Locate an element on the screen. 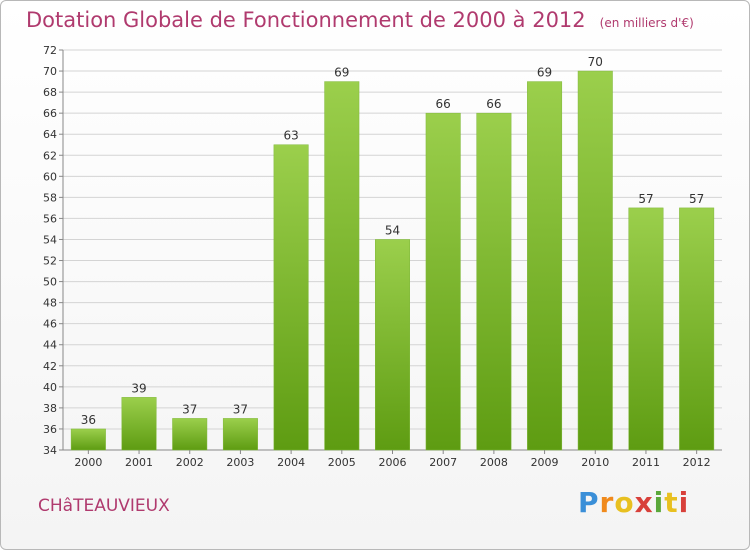  y-tick-label: 54 is located at coordinates (50, 239).